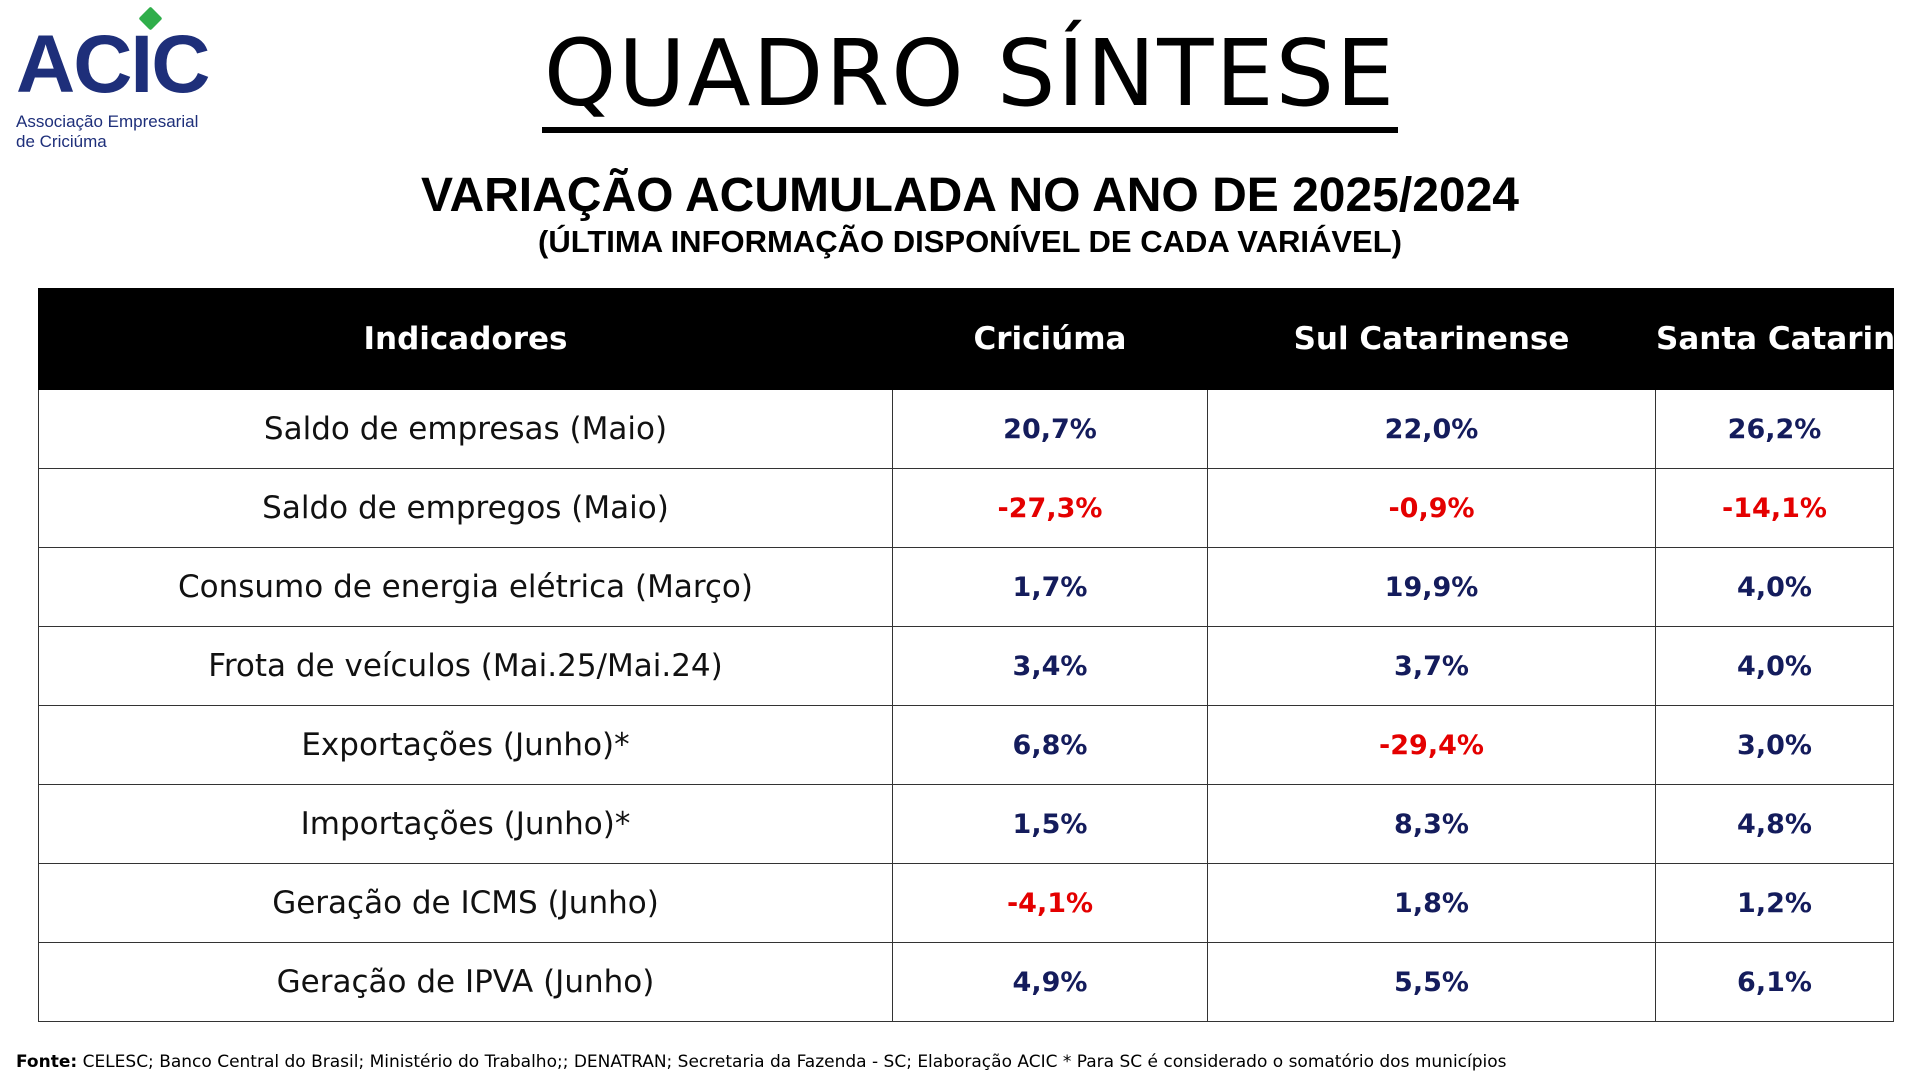 The image size is (1920, 1080). Describe the element at coordinates (1050, 903) in the screenshot. I see `value-cell: -4,1%` at that location.